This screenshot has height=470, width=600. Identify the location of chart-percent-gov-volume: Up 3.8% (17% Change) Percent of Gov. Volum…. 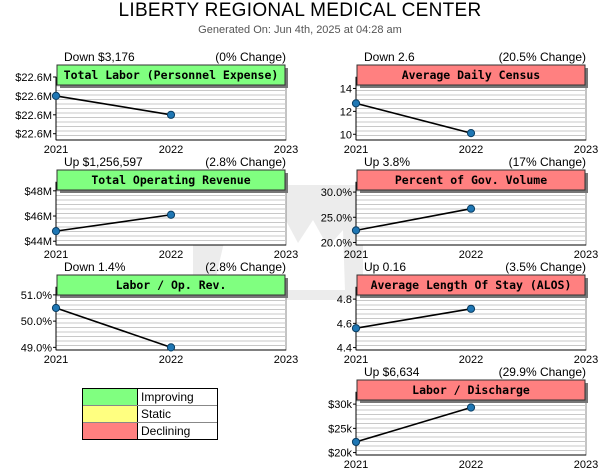
(452, 208).